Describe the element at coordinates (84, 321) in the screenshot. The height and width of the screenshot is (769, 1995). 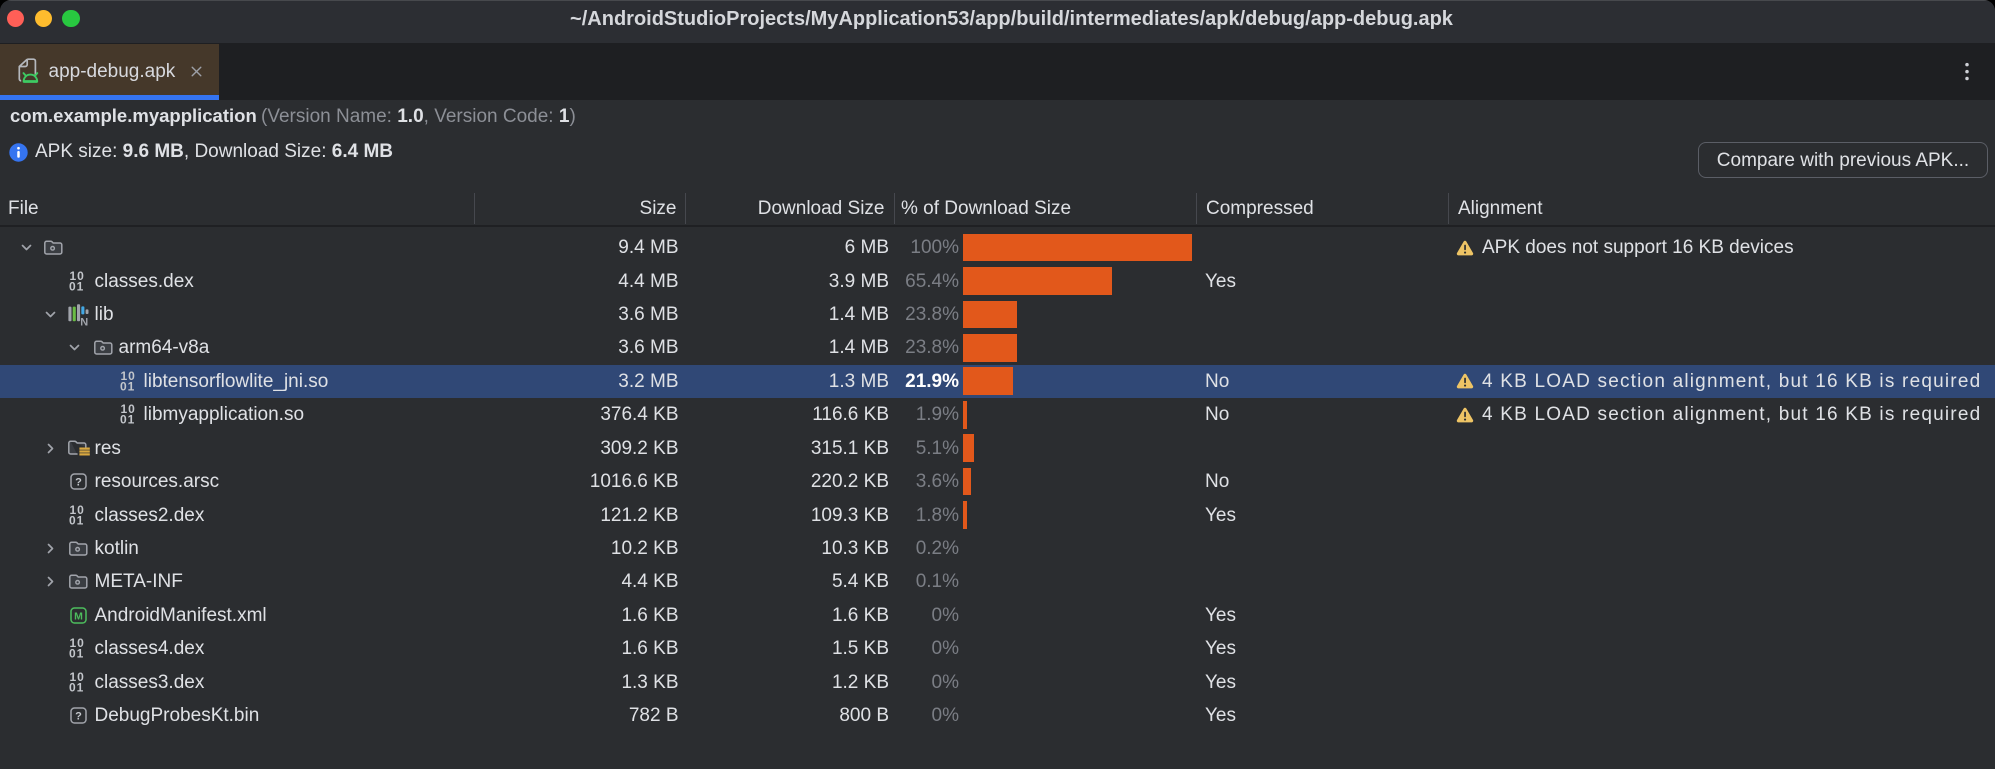
I see `svg-text: N` at that location.